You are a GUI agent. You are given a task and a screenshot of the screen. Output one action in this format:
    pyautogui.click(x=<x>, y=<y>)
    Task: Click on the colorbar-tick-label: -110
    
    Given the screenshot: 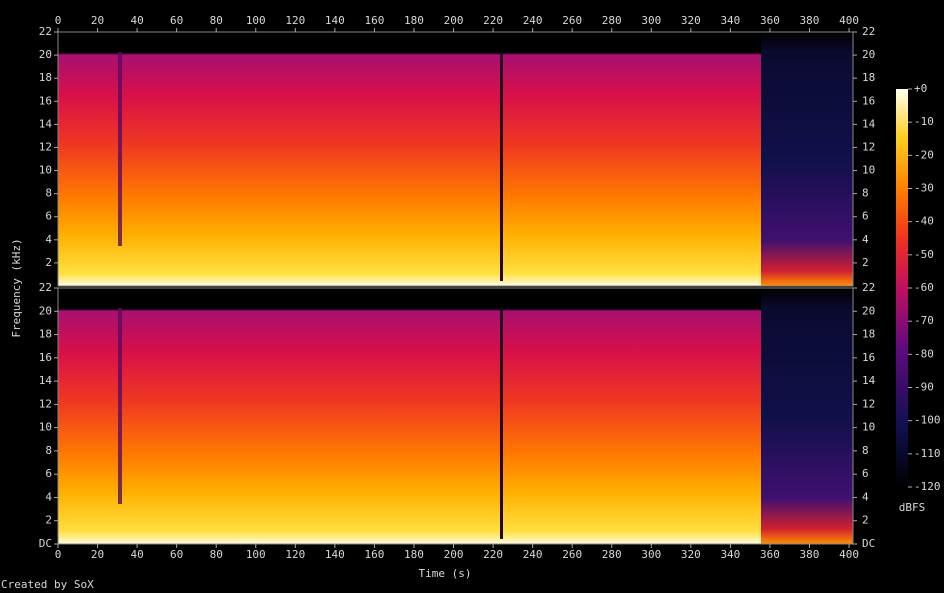 What is the action you would take?
    pyautogui.click(x=927, y=453)
    